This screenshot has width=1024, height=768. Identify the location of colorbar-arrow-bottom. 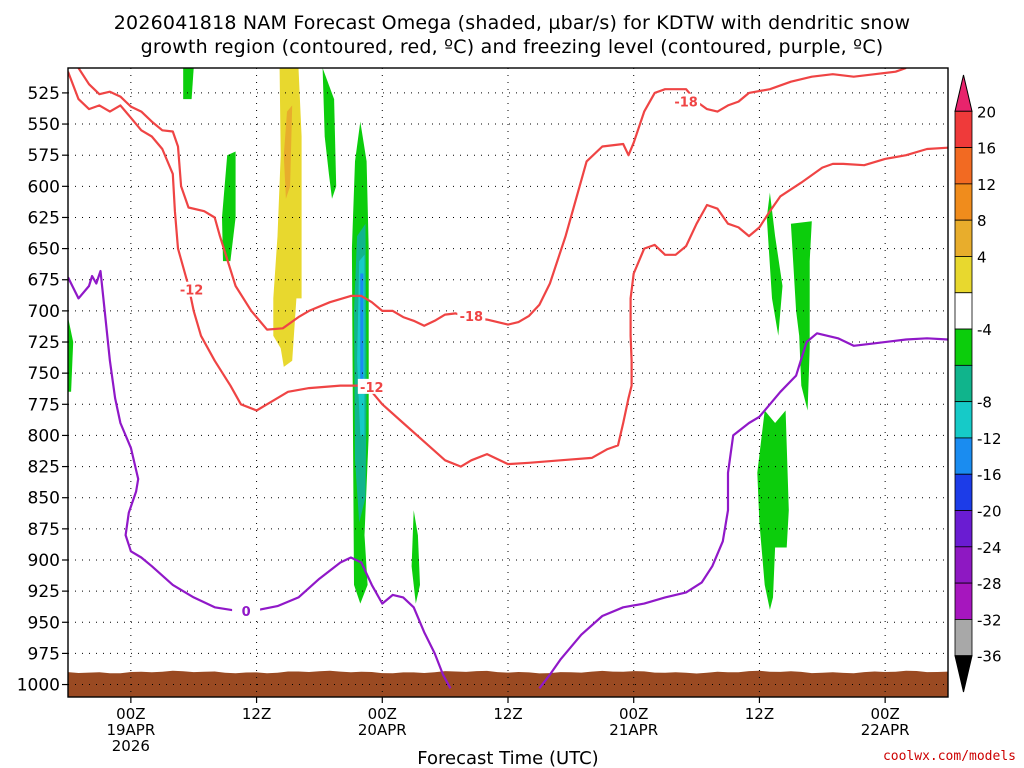
(963, 674).